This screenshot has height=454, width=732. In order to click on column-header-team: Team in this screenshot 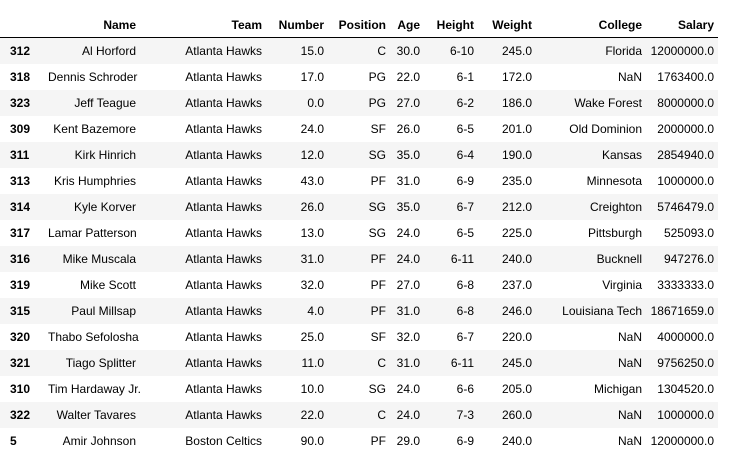, I will do `click(203, 25)`.